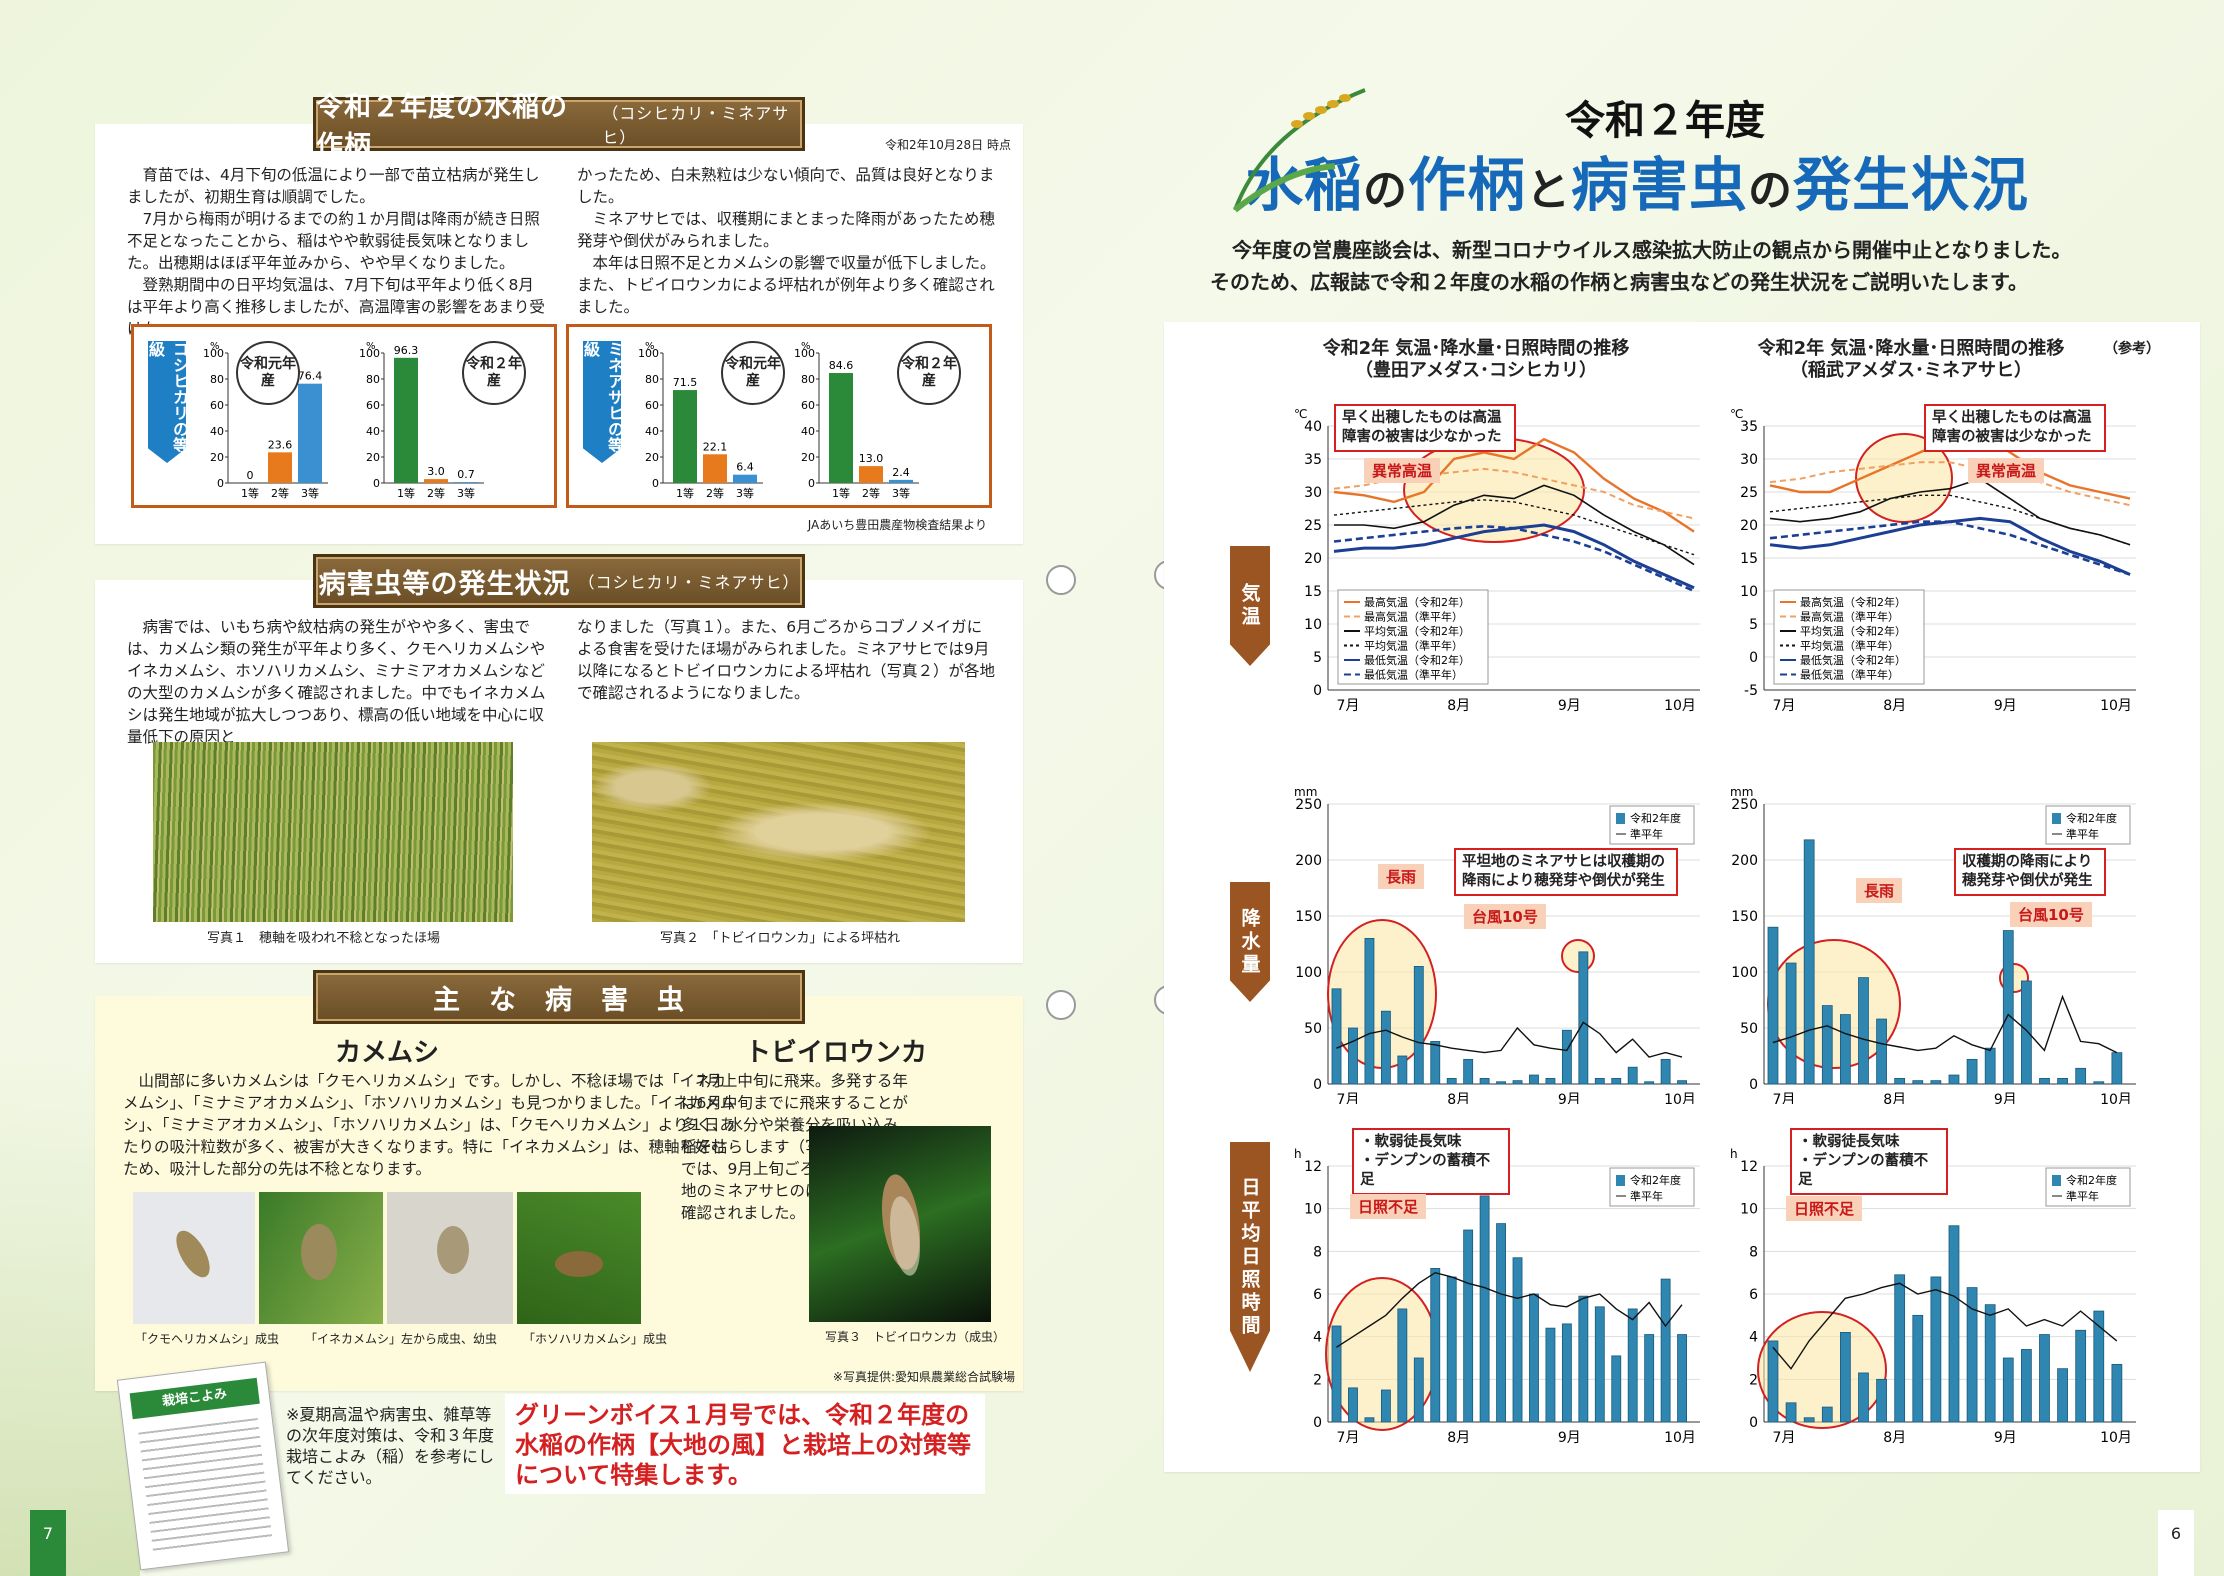 This screenshot has width=2224, height=1576. I want to click on y-tick-label: 40, so click(1313, 427).